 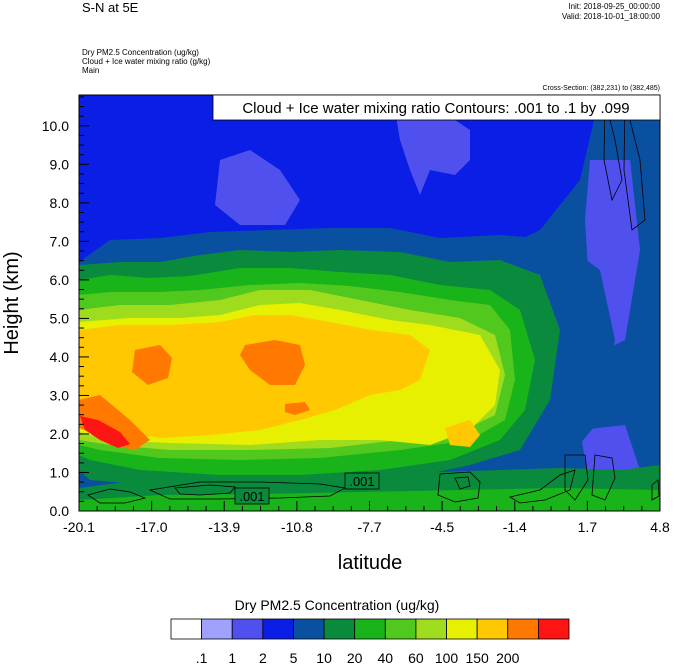 What do you see at coordinates (601, 88) in the screenshot?
I see `cross-section-label: Cross-Section: (382,231) to (382,485)` at bounding box center [601, 88].